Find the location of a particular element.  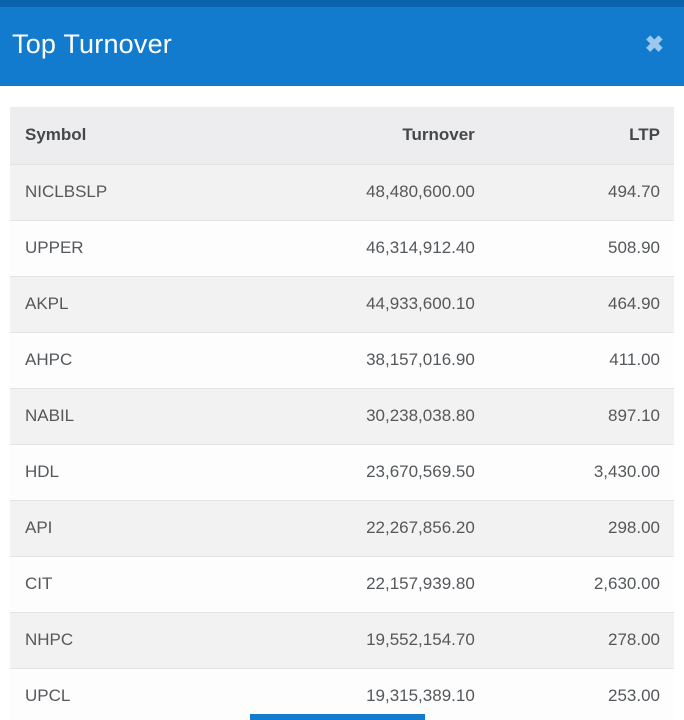

column-header-ltp: LTP is located at coordinates (574, 135).